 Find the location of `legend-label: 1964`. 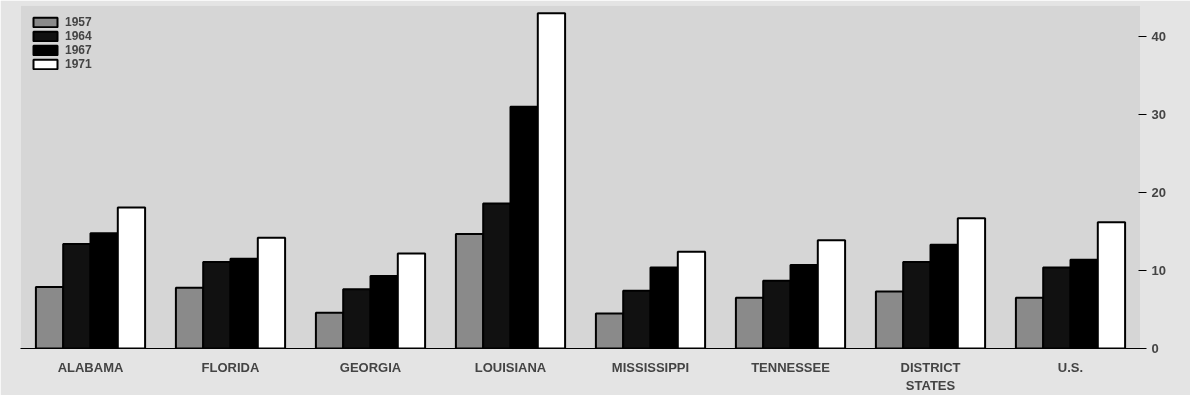

legend-label: 1964 is located at coordinates (78, 36).